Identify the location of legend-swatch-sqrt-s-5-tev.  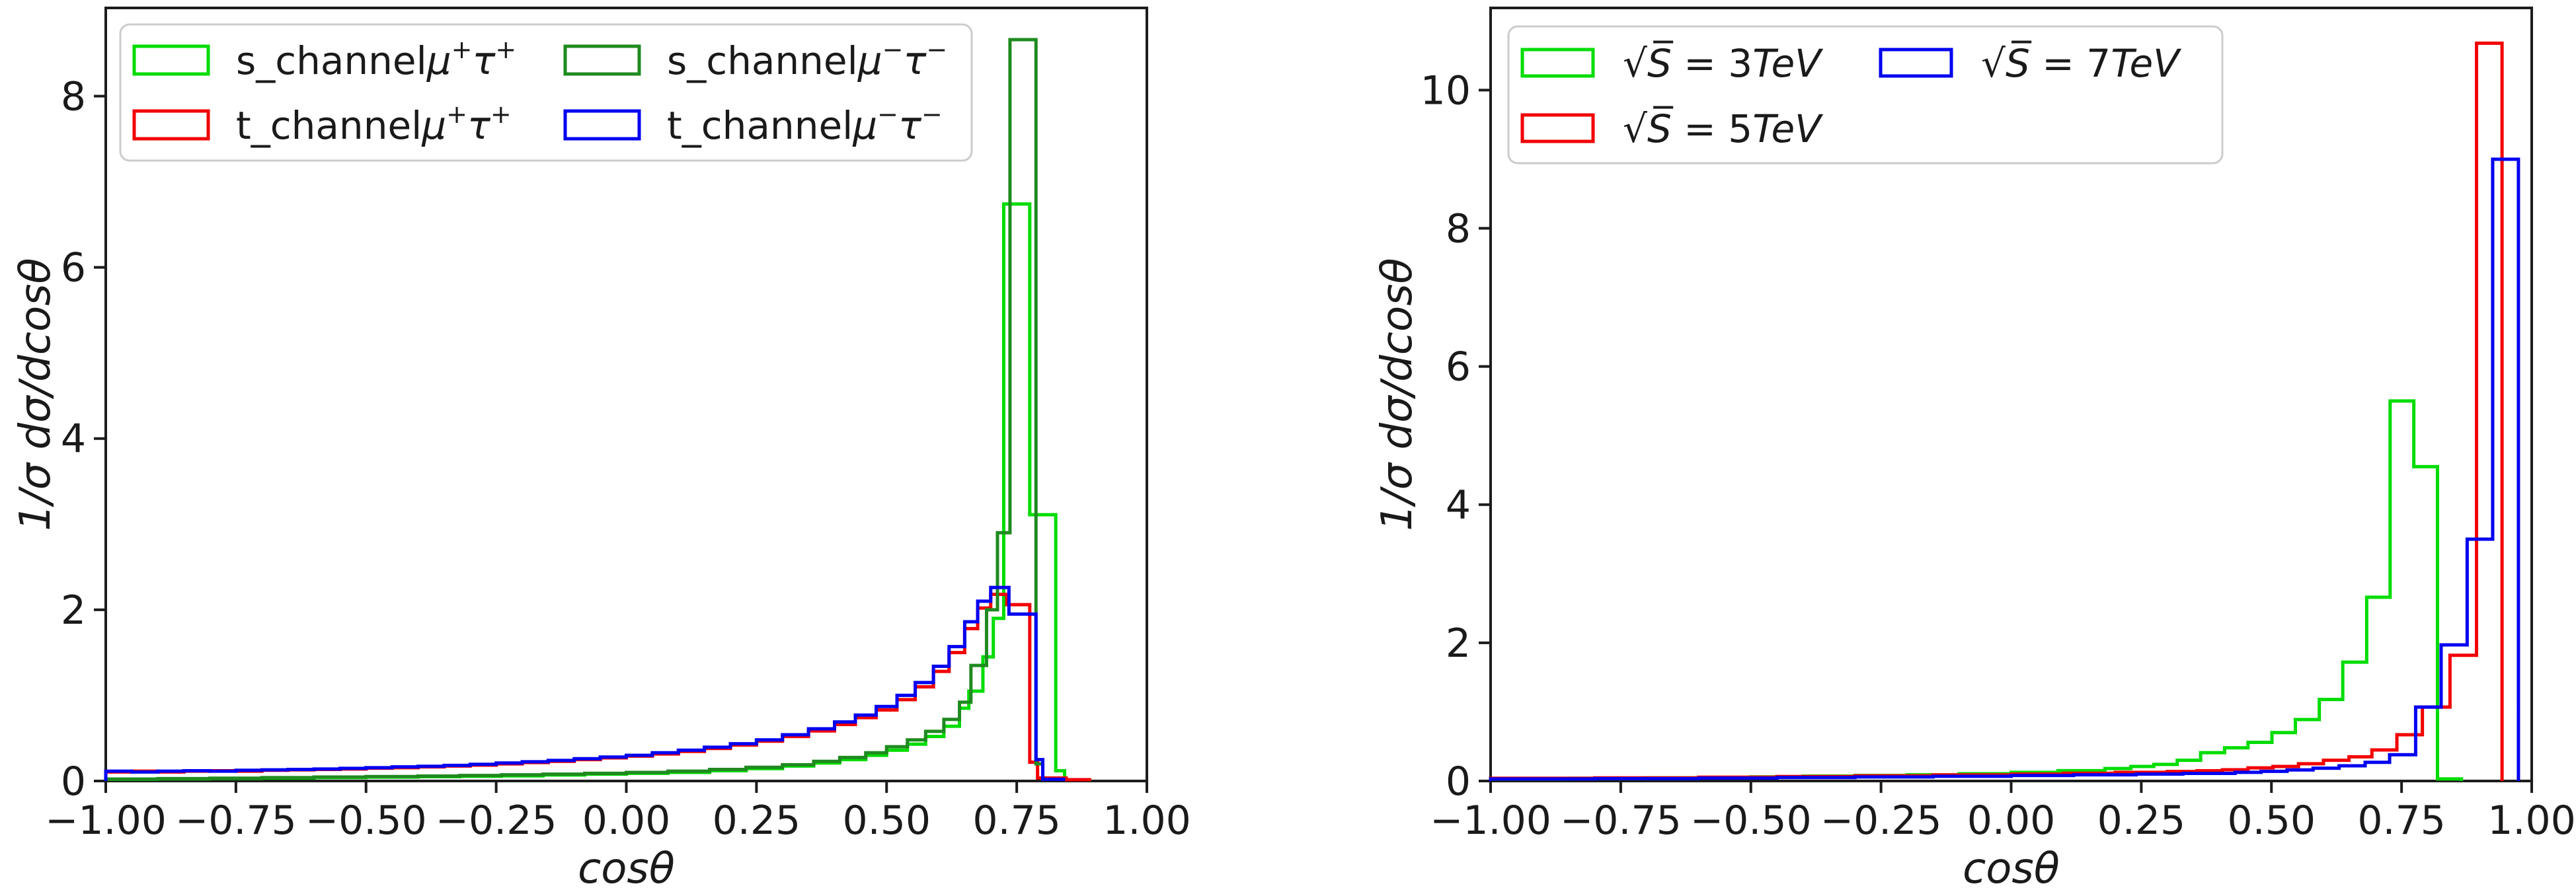
(1557, 128).